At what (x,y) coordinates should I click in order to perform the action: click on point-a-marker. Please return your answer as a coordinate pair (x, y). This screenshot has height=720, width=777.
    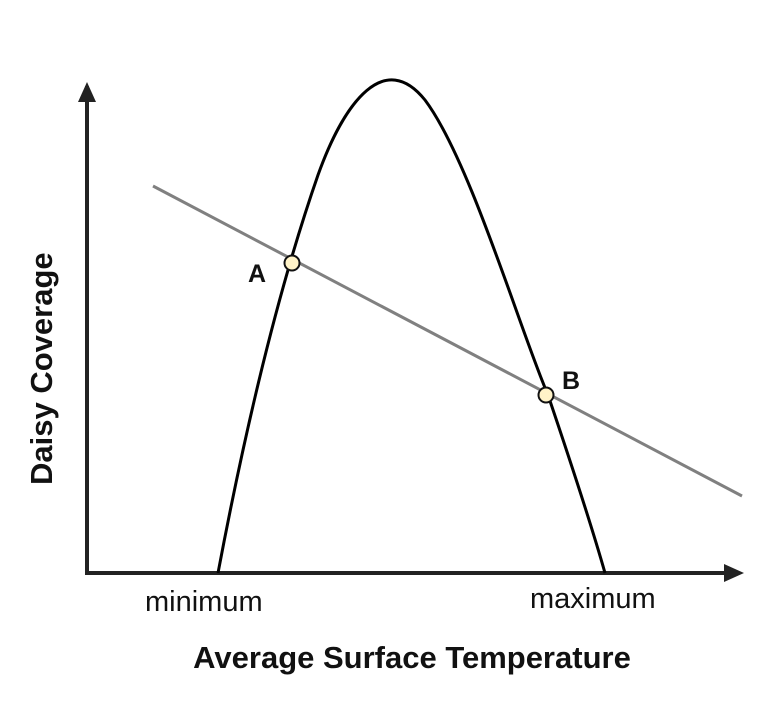
    Looking at the image, I should click on (292, 263).